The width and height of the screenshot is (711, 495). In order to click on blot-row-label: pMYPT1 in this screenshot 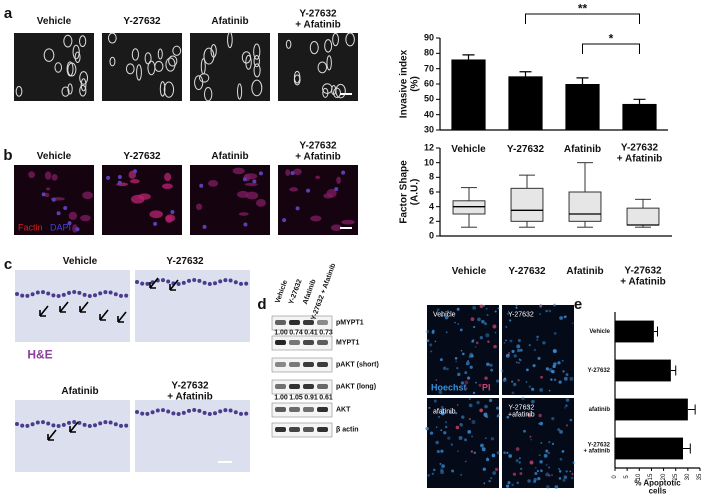, I will do `click(350, 323)`.